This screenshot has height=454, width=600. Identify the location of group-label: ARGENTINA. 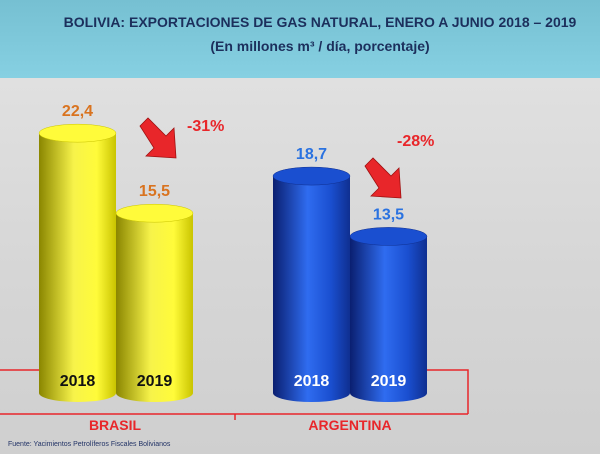
(349, 425).